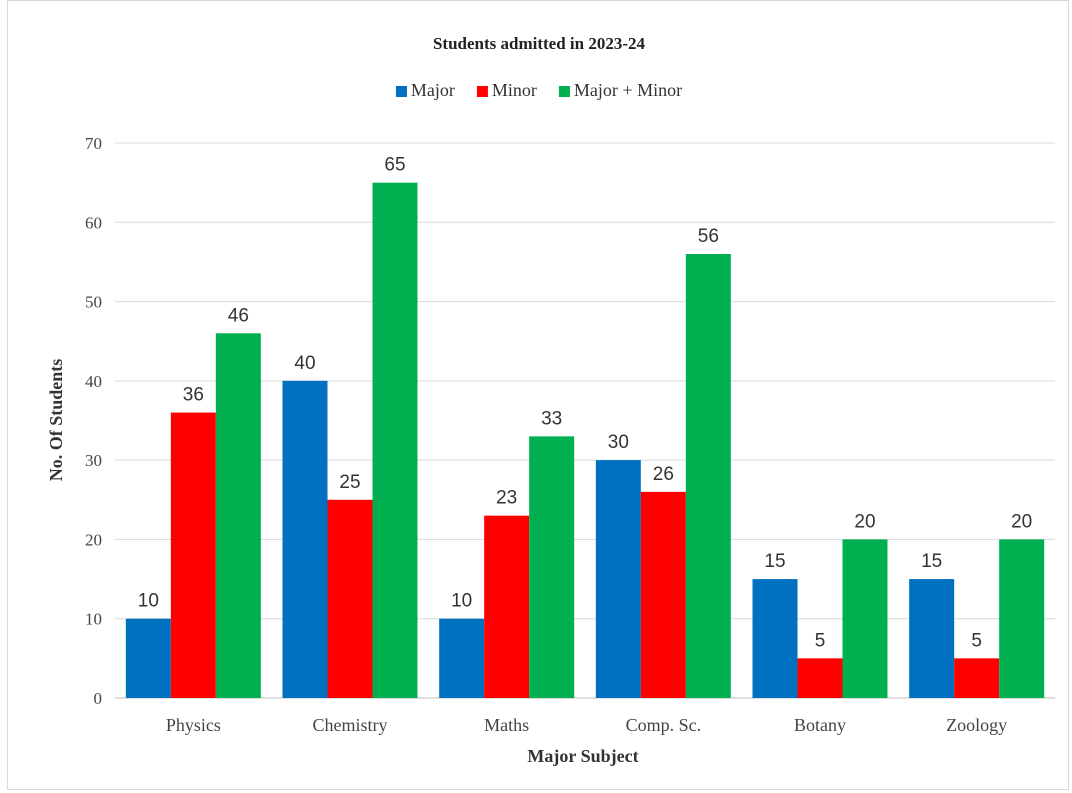 The width and height of the screenshot is (1072, 793). What do you see at coordinates (976, 725) in the screenshot?
I see `x-tick-label: Zoology` at bounding box center [976, 725].